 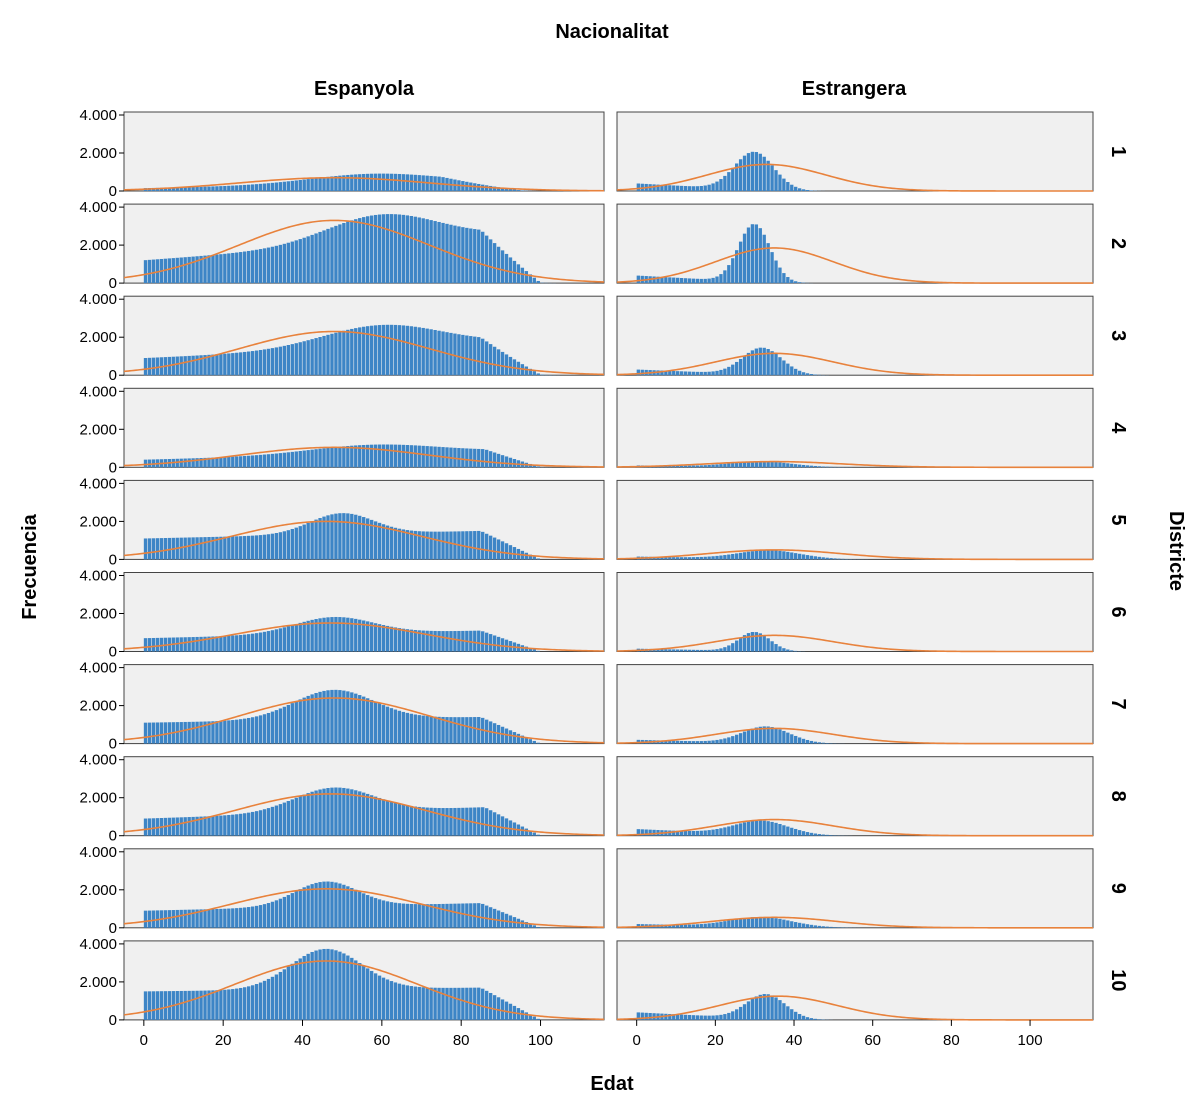 I want to click on x-tick-label: 40, so click(x=302, y=1040).